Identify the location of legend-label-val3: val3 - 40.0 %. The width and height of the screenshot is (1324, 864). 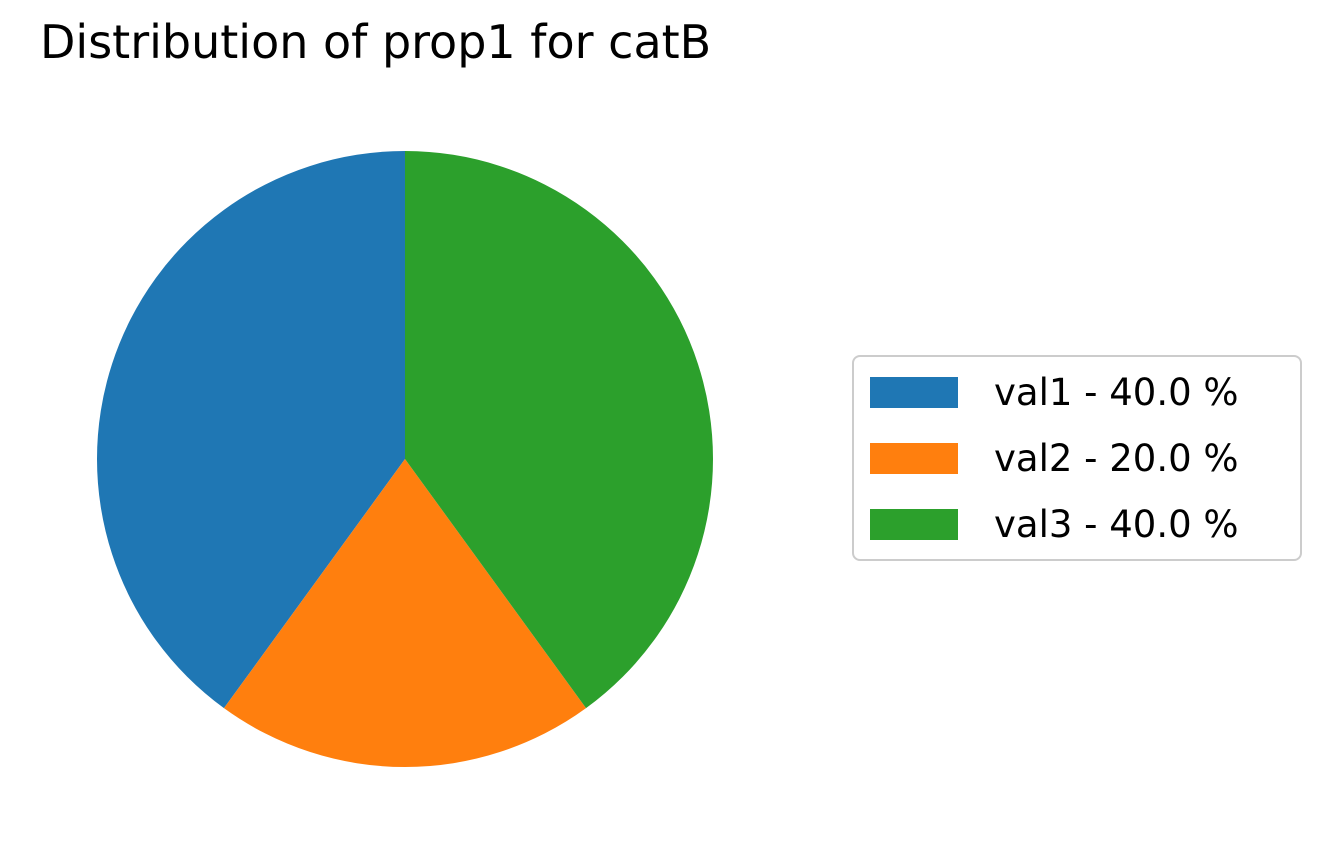
(1116, 524).